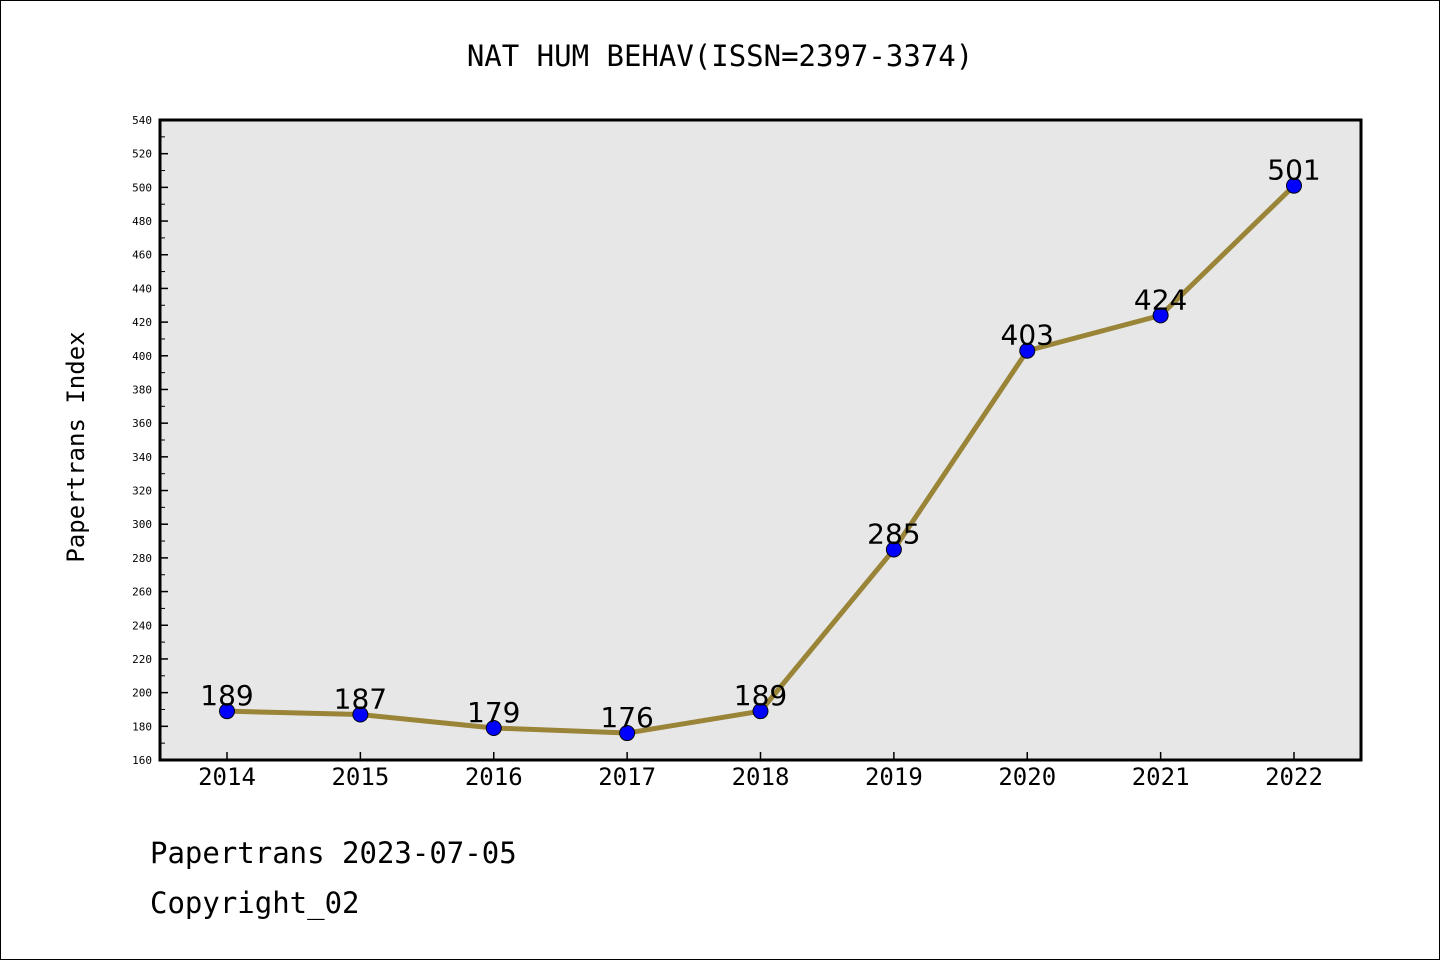  I want to click on x-axis: 2014 2015 2016 2017 2018 2019 2020 2021 2022, so click(760, 771).